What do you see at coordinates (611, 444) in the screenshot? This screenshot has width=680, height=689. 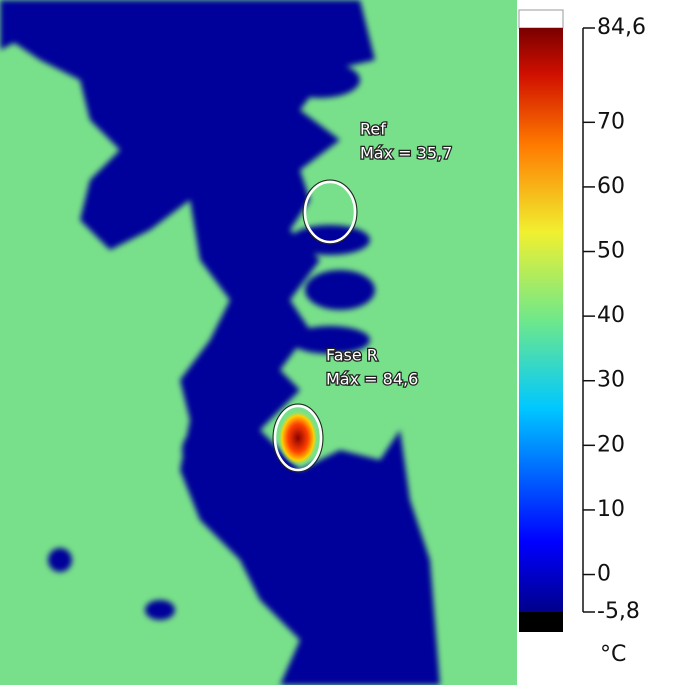 I see `tick-label: 20` at bounding box center [611, 444].